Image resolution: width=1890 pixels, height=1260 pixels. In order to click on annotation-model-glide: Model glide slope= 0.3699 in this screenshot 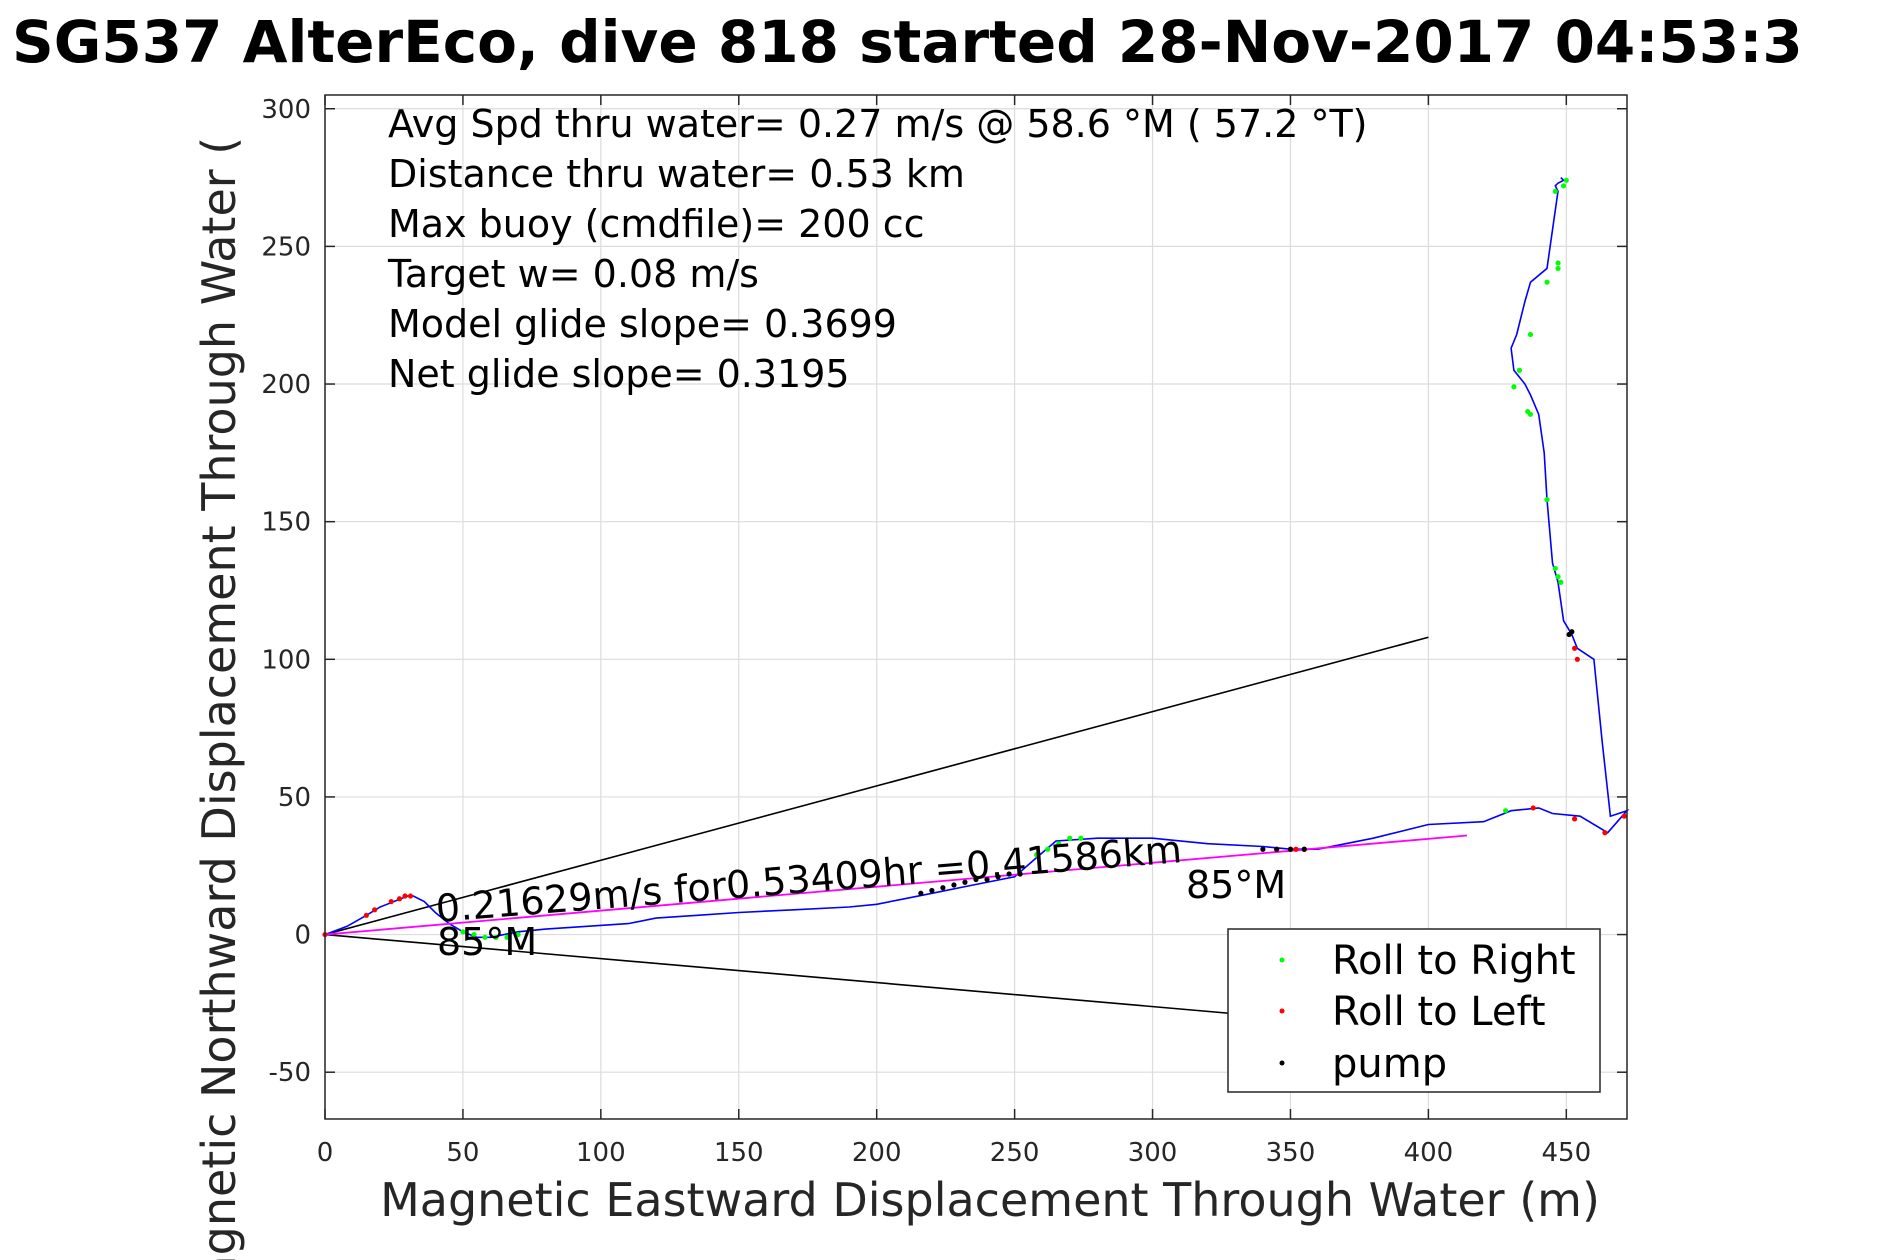, I will do `click(642, 324)`.